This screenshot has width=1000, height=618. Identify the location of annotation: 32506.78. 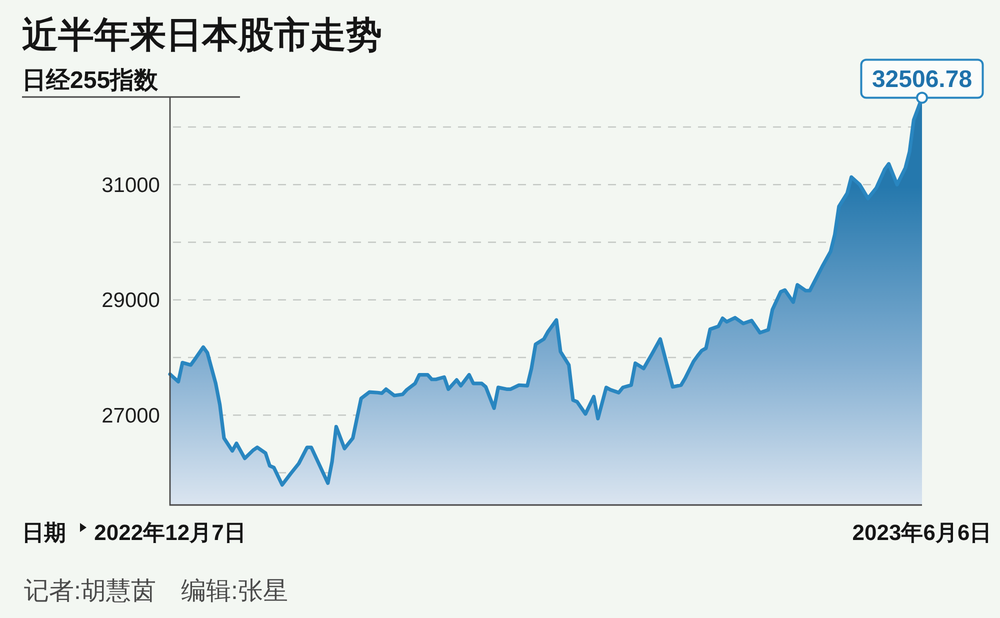
(922, 79).